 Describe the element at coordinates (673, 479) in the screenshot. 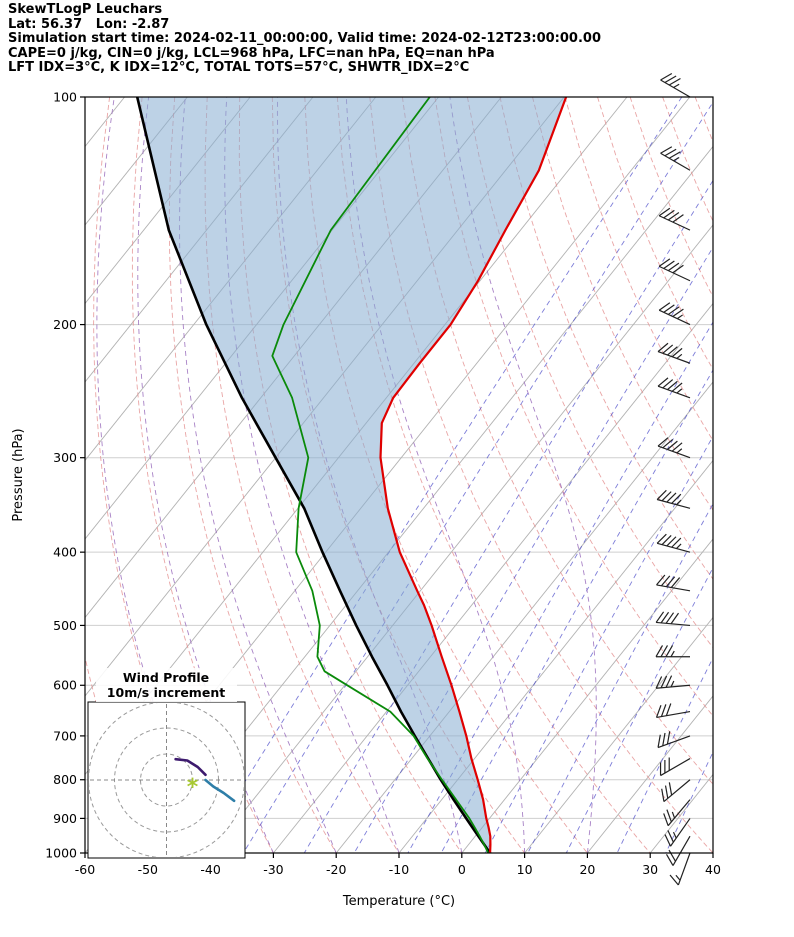

I see `wind-barbs` at that location.